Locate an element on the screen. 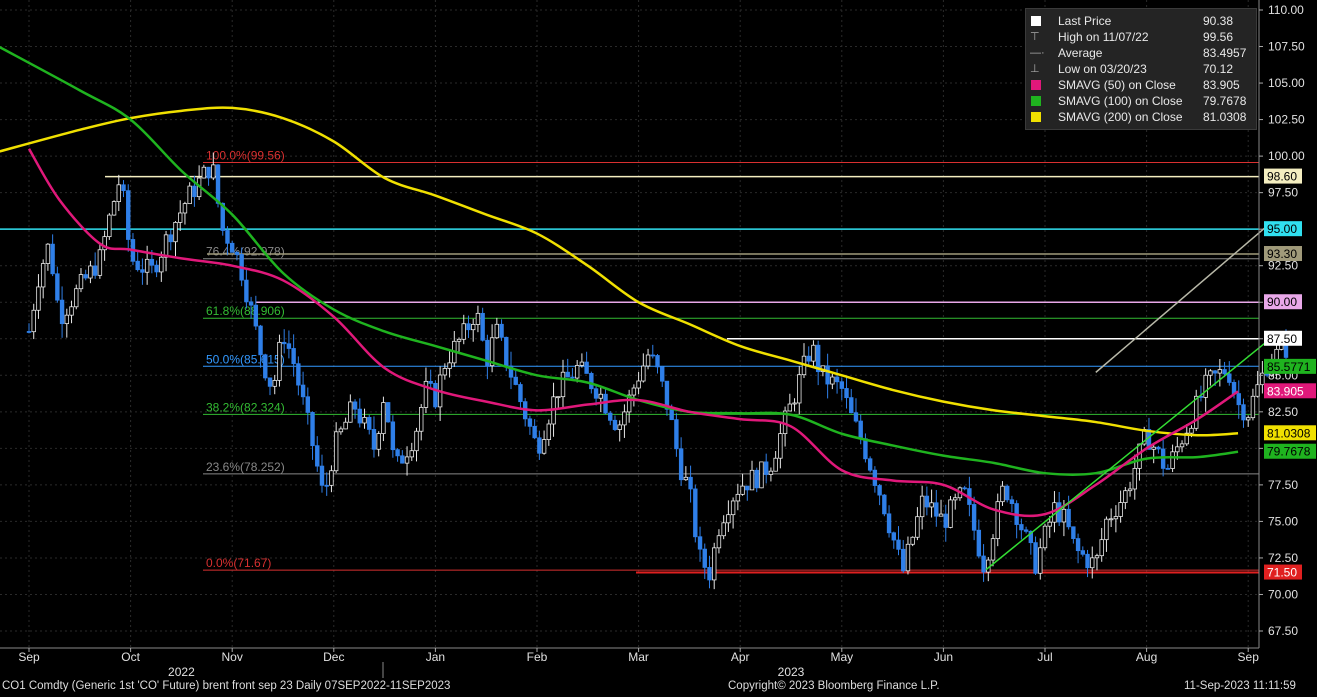 This screenshot has width=1317, height=697. level-tag is located at coordinates (1283, 229).